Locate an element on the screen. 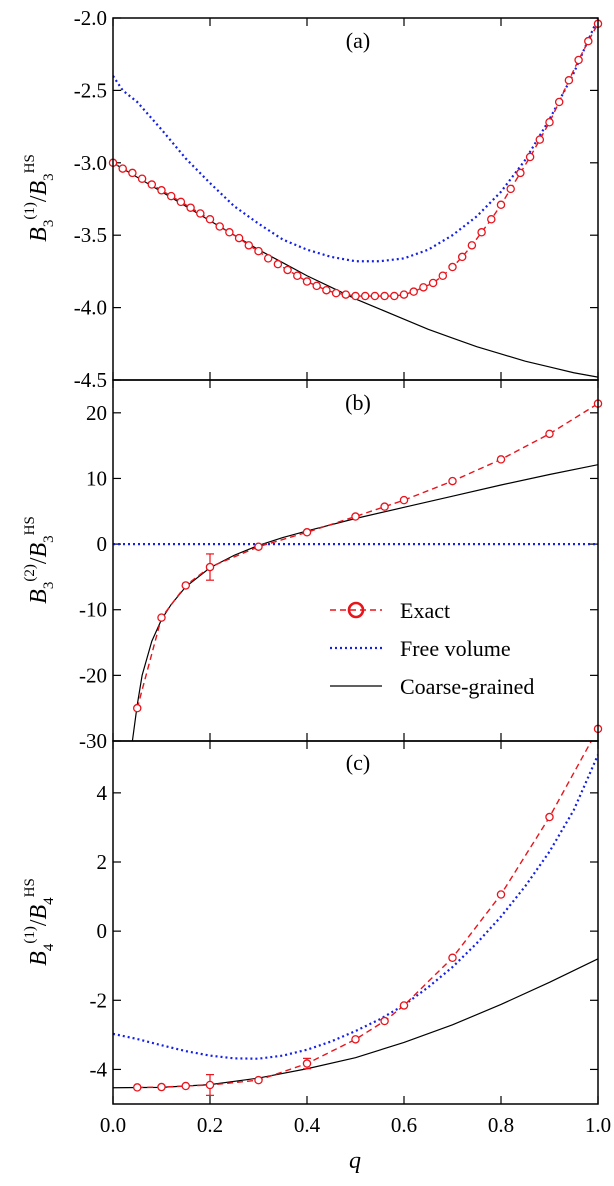 The image size is (614, 1186). legend-exact-marker is located at coordinates (356, 610).